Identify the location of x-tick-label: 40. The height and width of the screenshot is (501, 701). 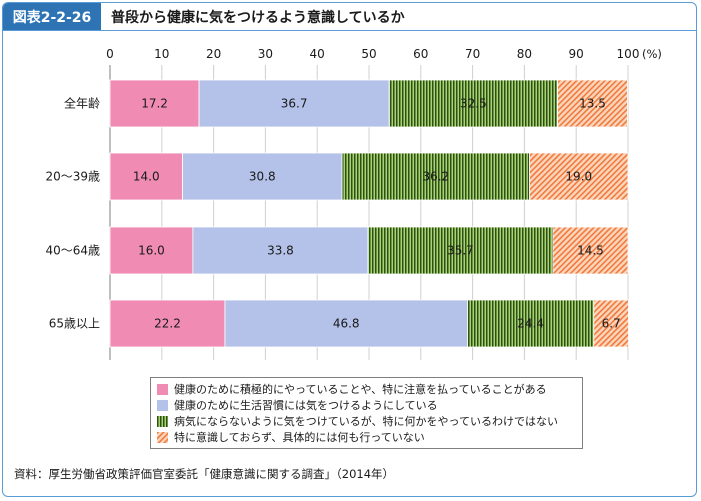
(317, 54).